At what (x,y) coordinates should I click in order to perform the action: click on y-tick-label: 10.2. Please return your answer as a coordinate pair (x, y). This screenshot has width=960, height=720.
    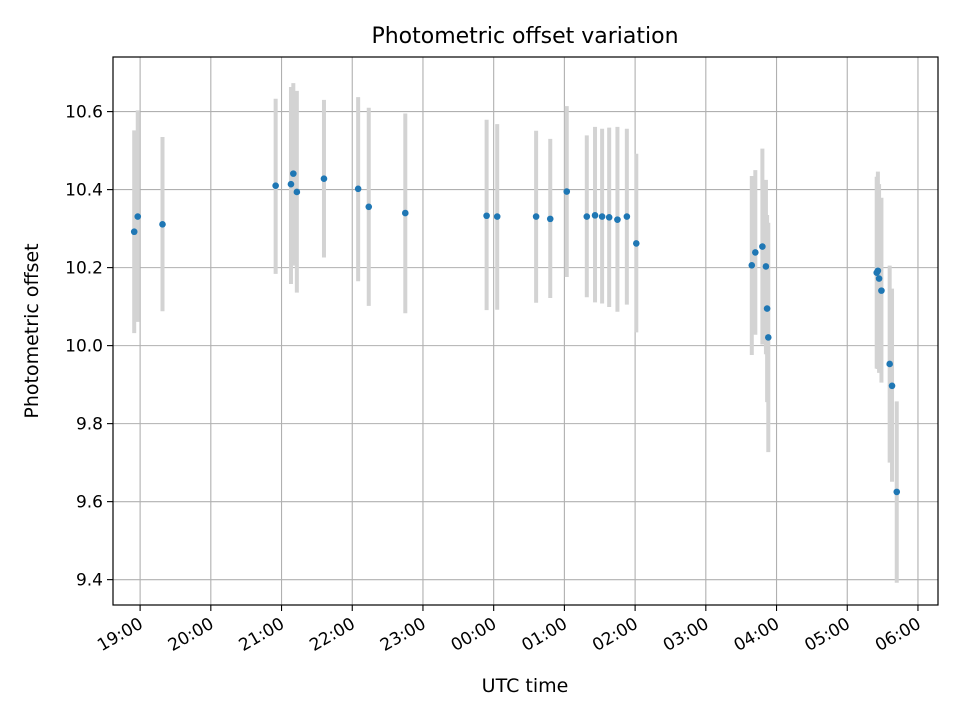
    Looking at the image, I should click on (84, 269).